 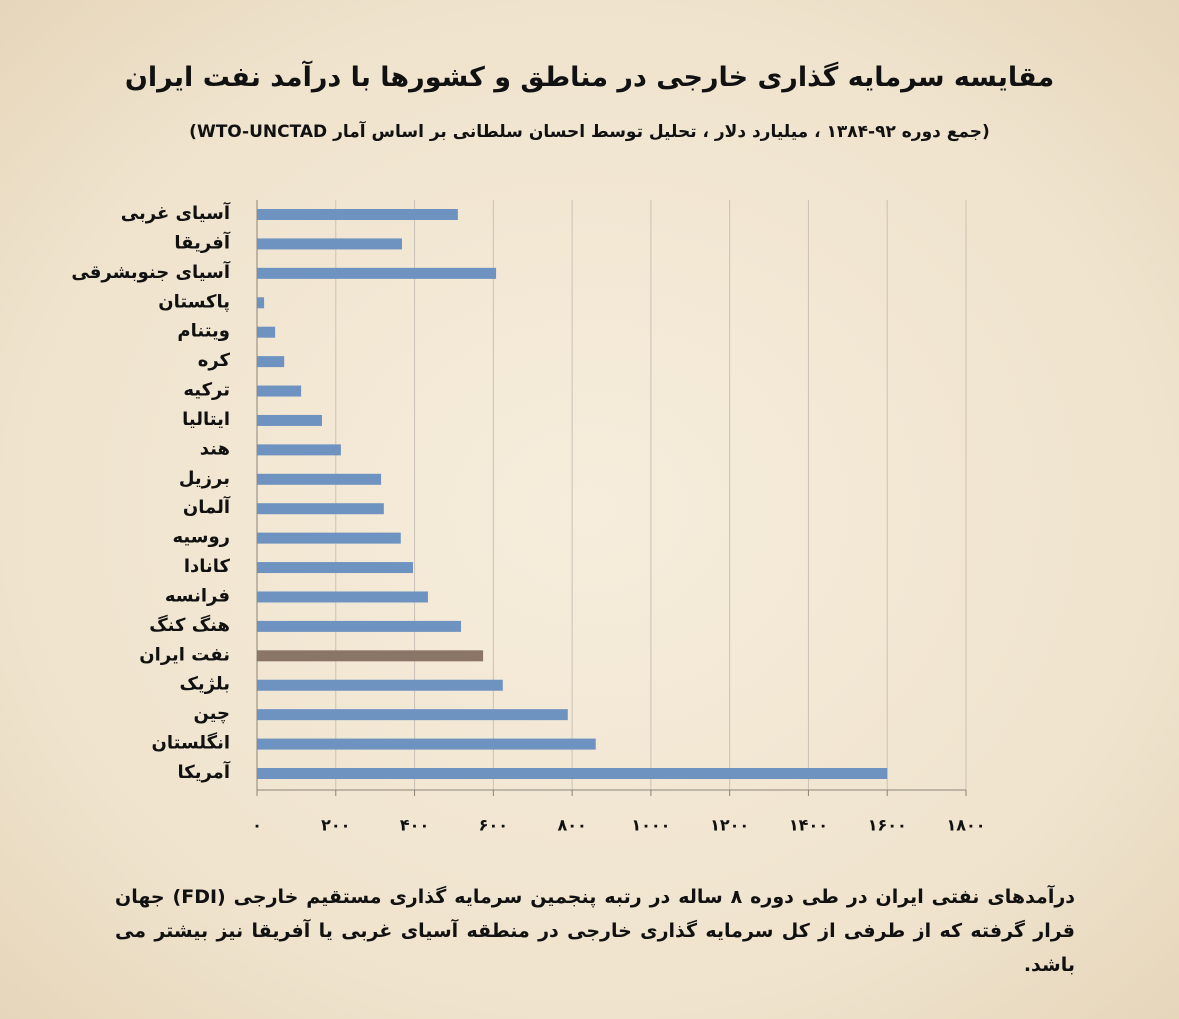 I want to click on x-tick-label: ۴۰۰, so click(x=414, y=825).